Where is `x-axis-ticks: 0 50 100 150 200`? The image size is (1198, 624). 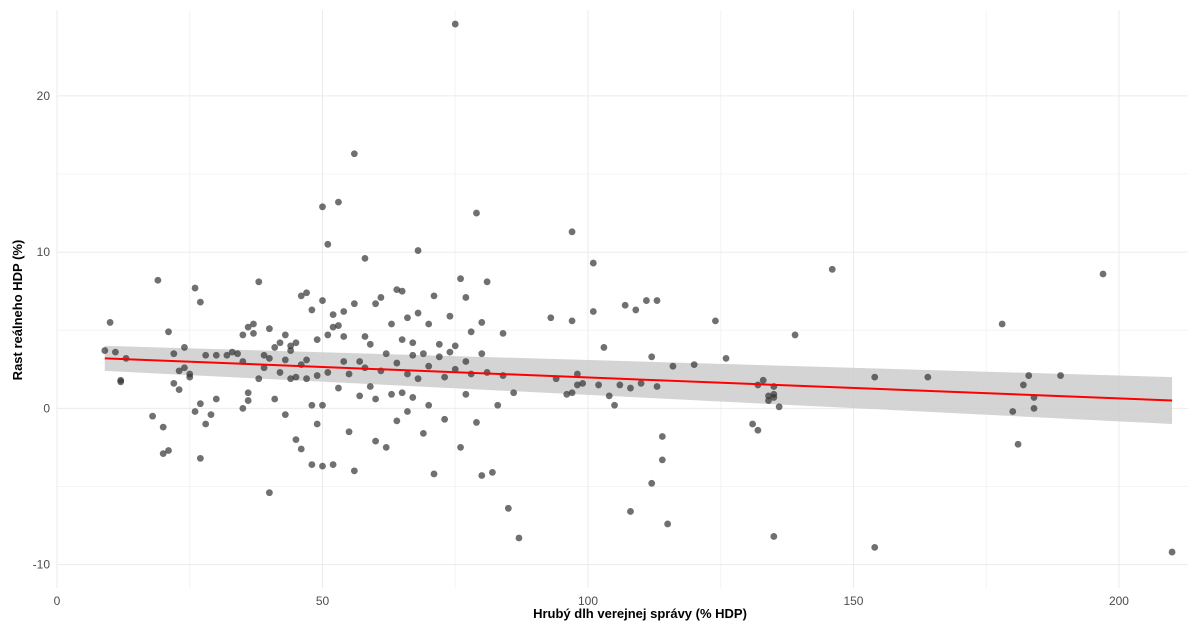 x-axis-ticks: 0 50 100 150 200 is located at coordinates (592, 601).